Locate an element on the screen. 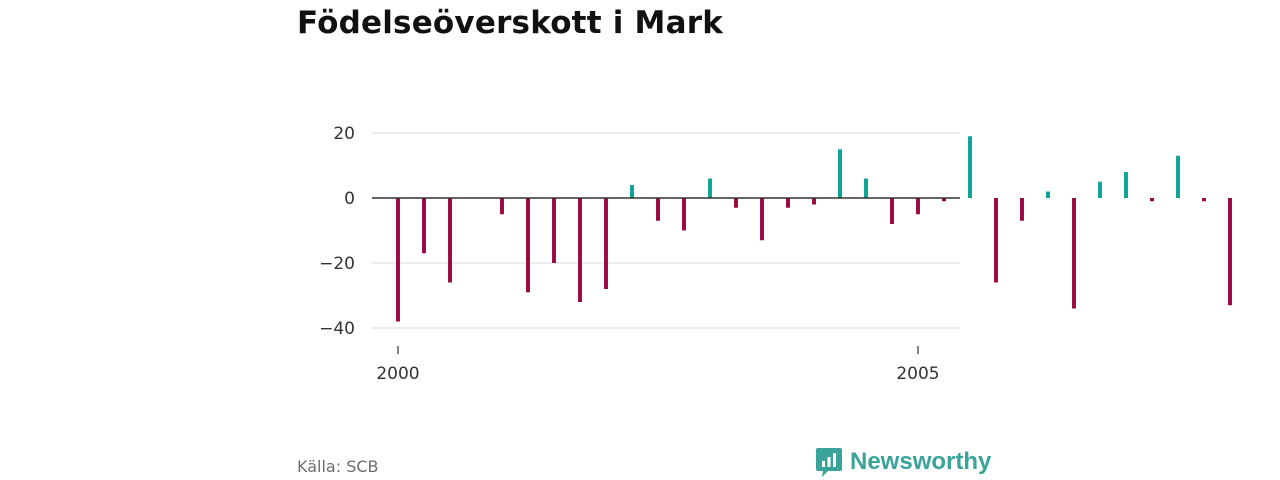  x-tick-label: 2005 is located at coordinates (917, 374).